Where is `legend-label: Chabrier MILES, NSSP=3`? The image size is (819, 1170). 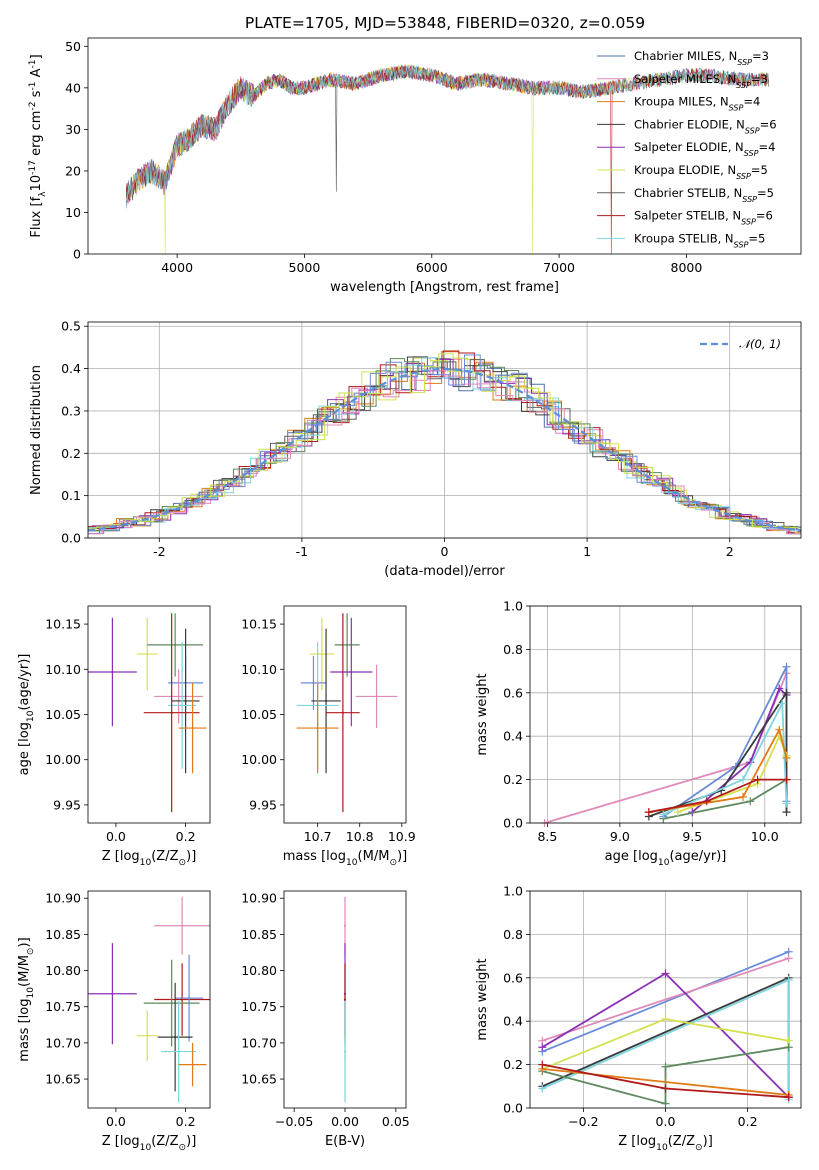
legend-label: Chabrier MILES, NSSP=3 is located at coordinates (701, 58).